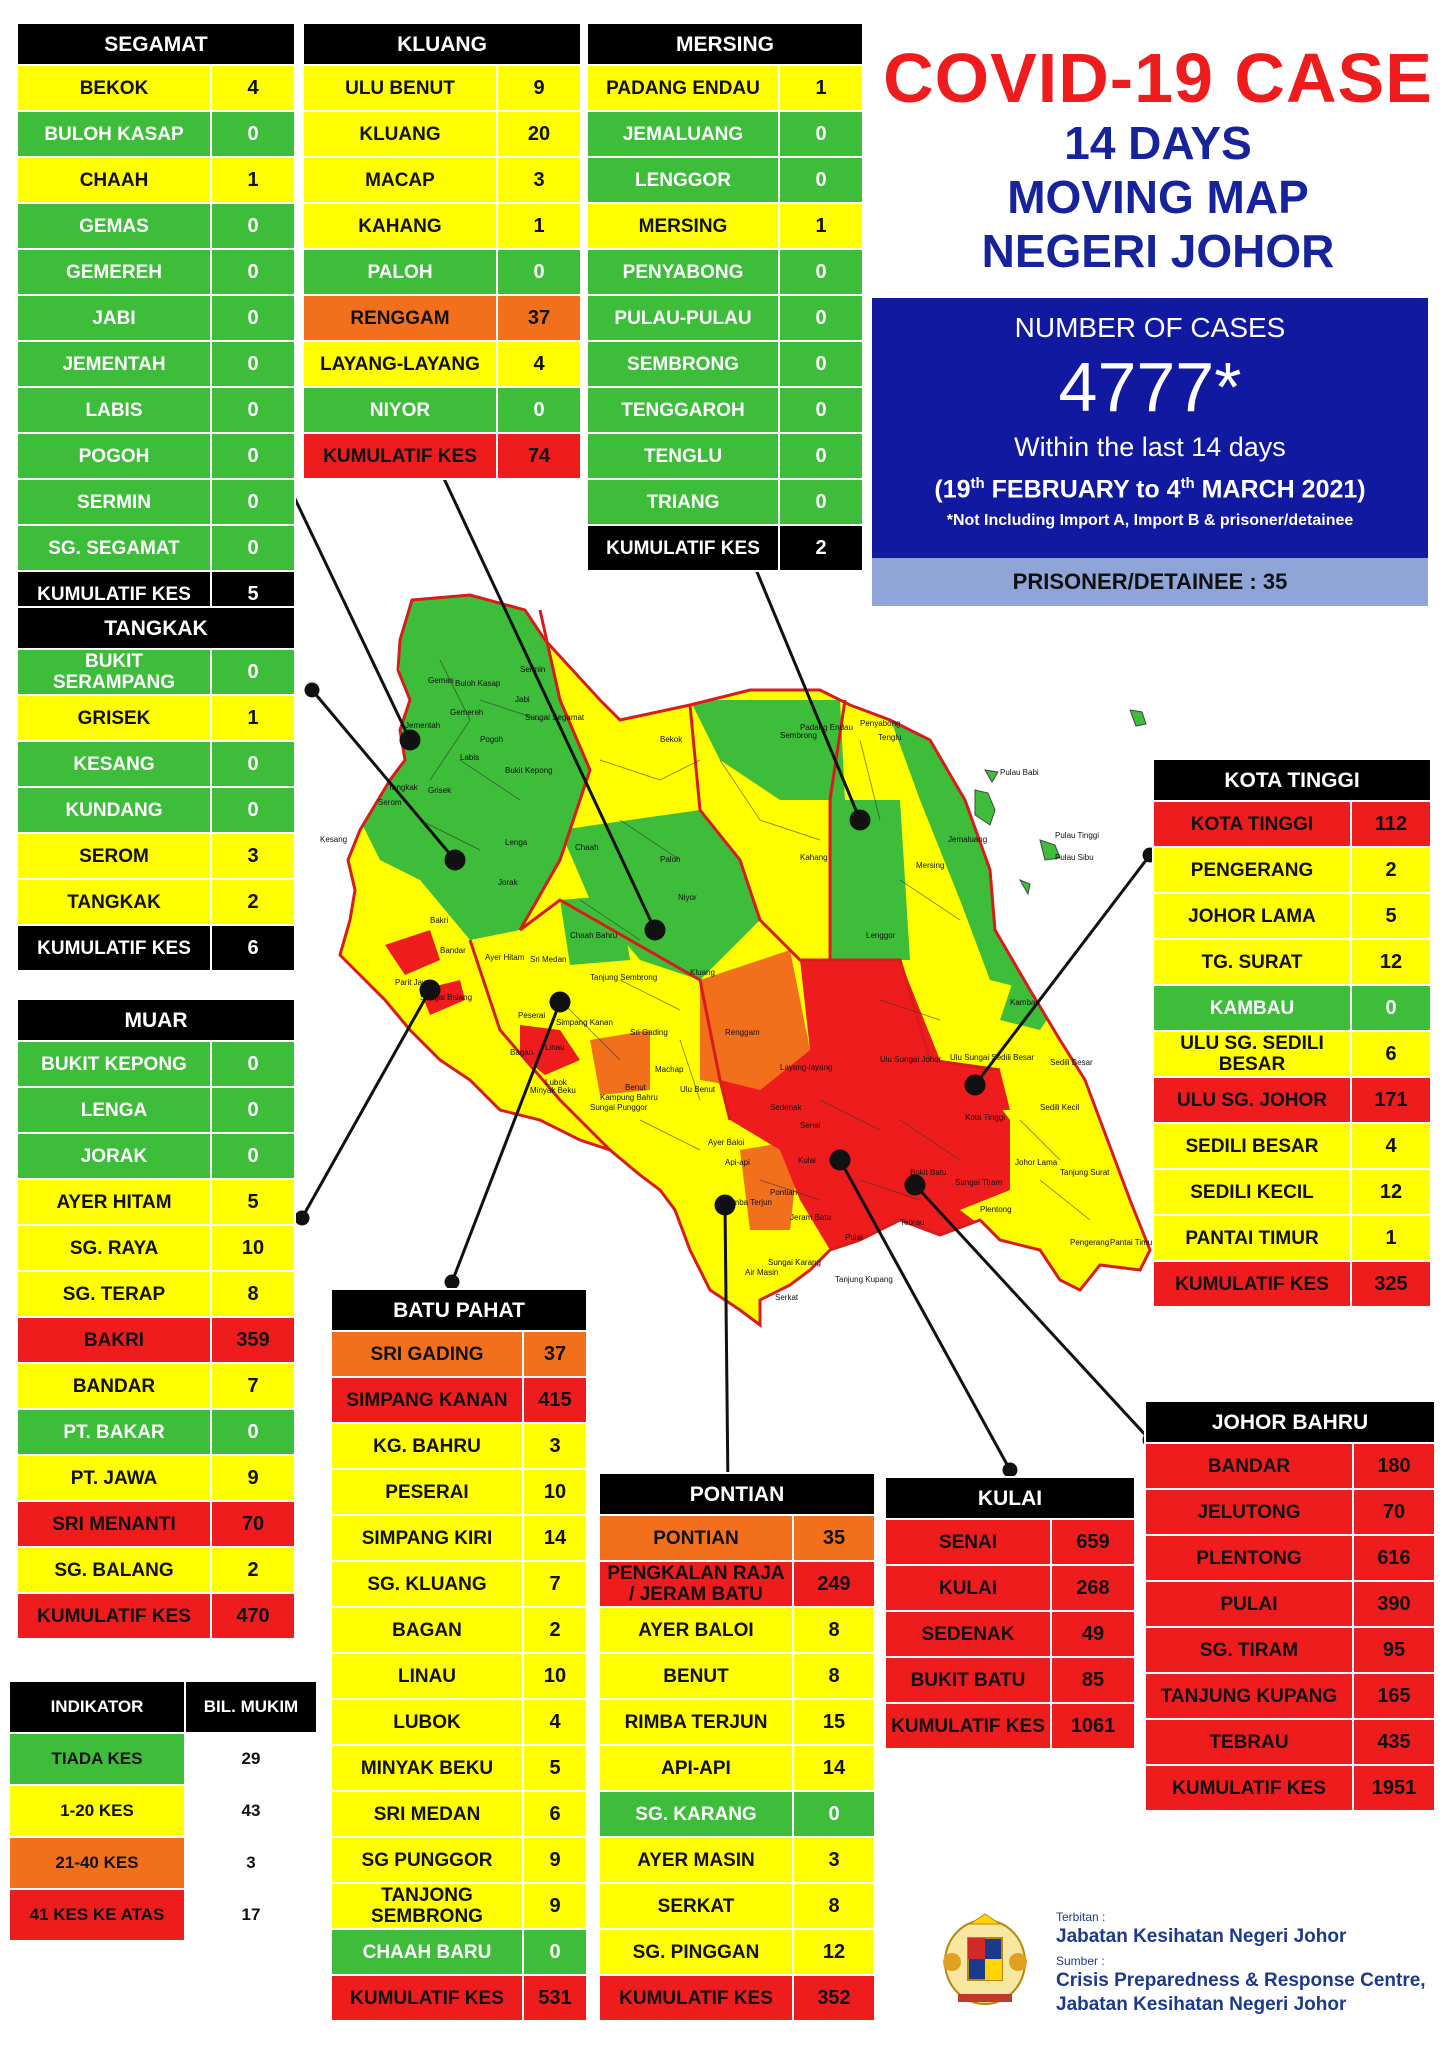  I want to click on table-row: KUMULATIF KES 6, so click(156, 948).